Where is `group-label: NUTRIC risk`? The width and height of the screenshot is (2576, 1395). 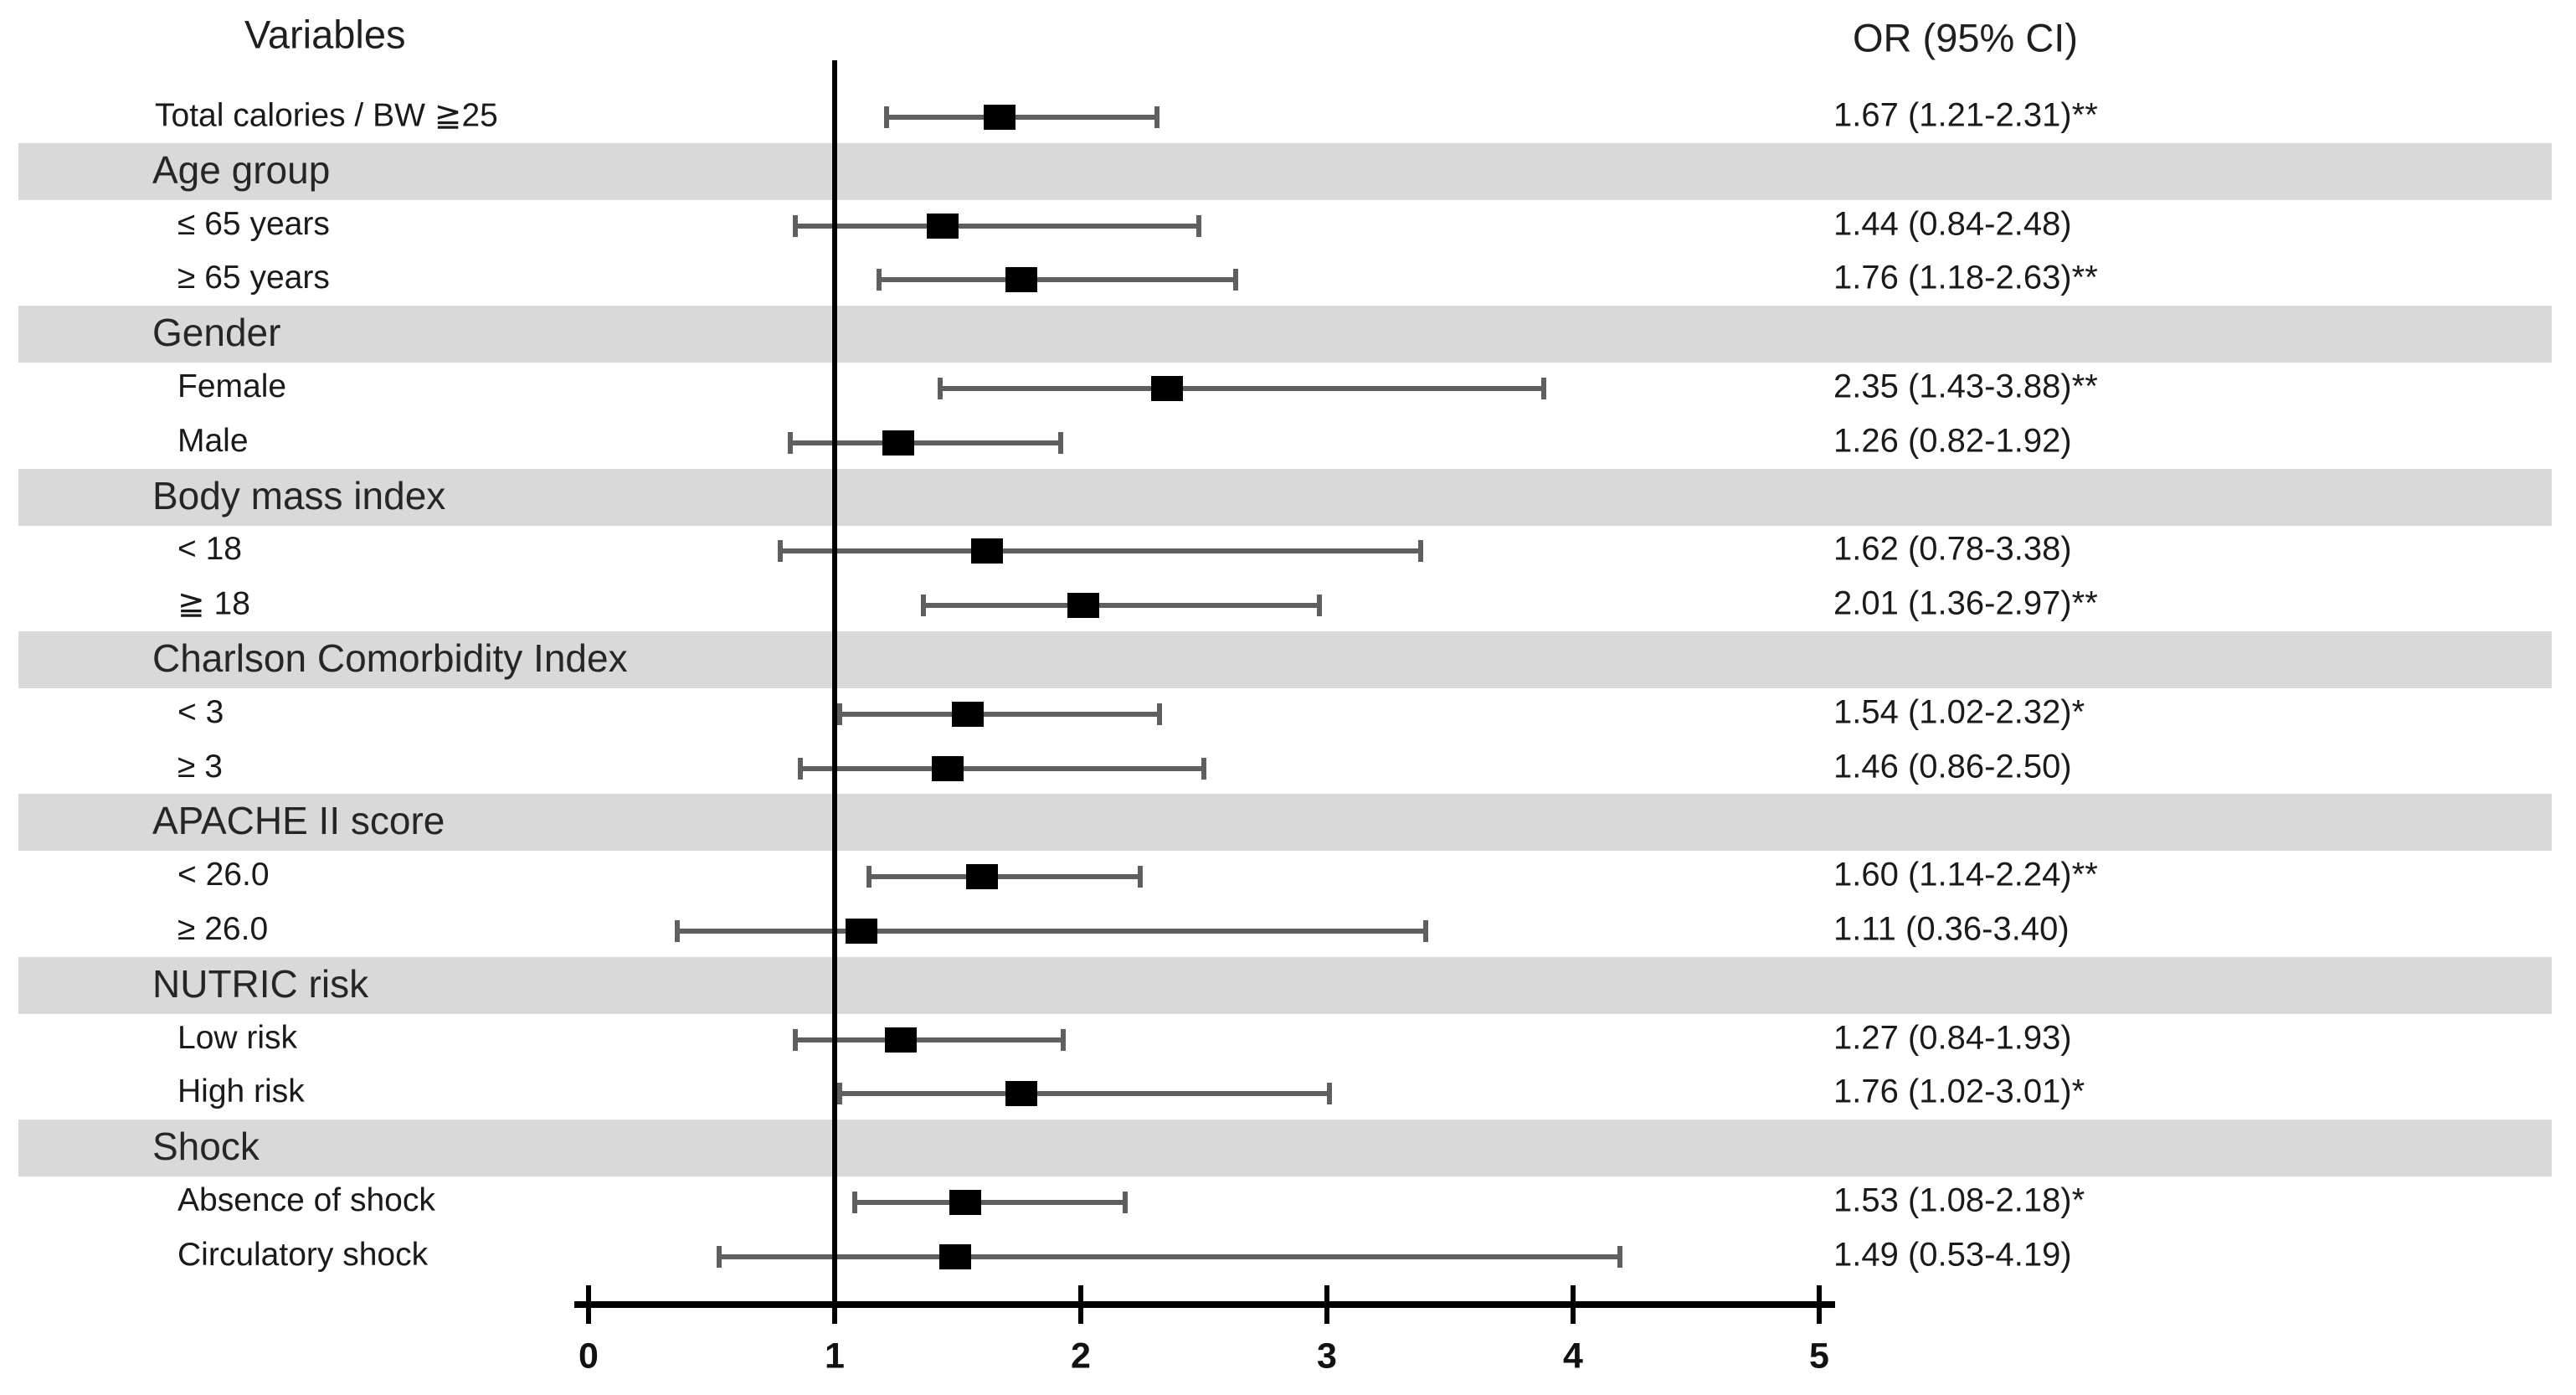 group-label: NUTRIC risk is located at coordinates (260, 984).